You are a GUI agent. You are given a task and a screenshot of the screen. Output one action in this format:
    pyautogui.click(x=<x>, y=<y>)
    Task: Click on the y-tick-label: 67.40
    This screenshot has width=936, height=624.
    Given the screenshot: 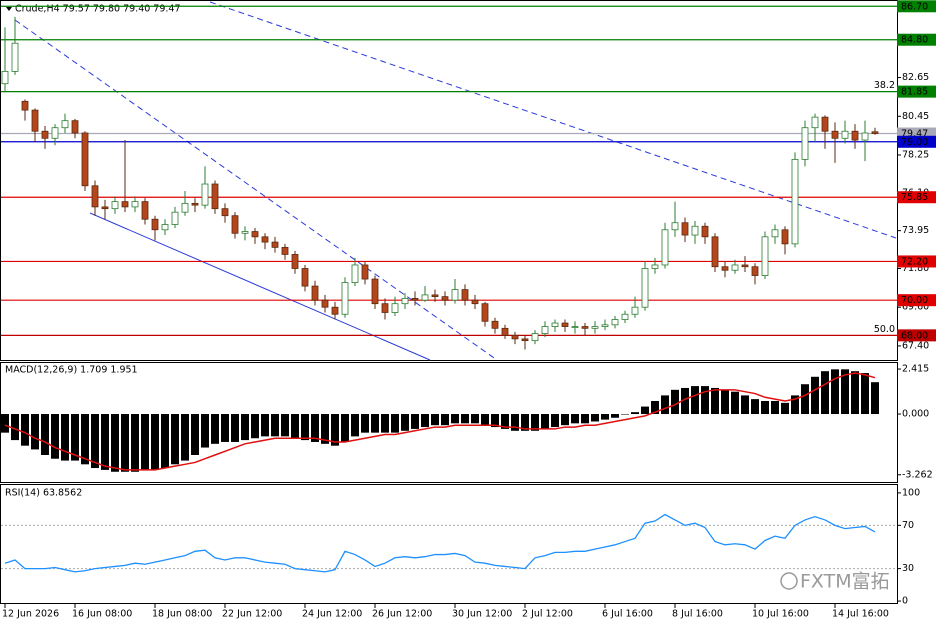 What is the action you would take?
    pyautogui.click(x=915, y=345)
    